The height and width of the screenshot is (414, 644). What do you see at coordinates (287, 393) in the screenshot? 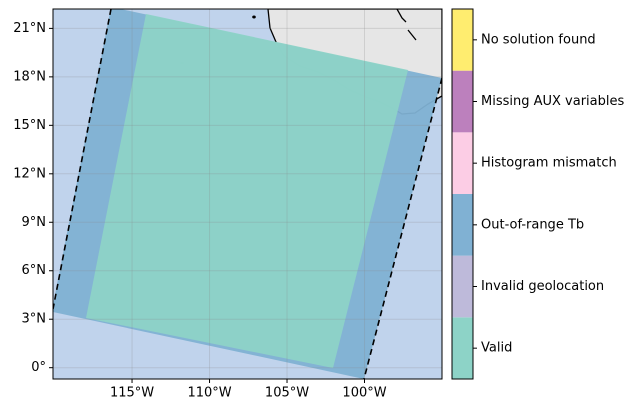
I see `x-tick-label: 105°W` at bounding box center [287, 393].